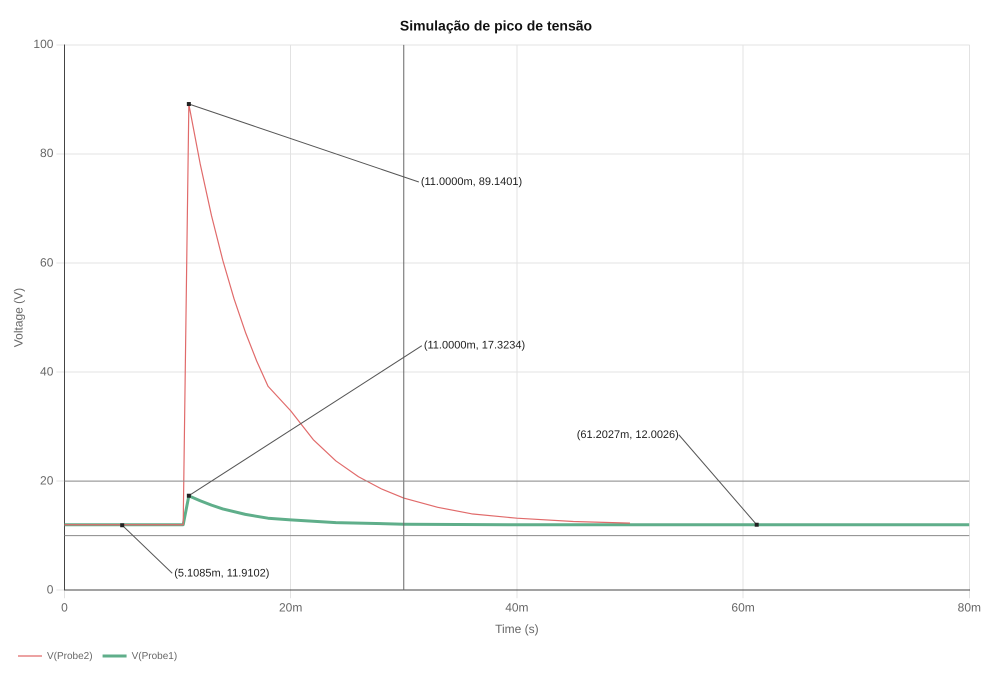 The height and width of the screenshot is (679, 992). Describe the element at coordinates (64, 607) in the screenshot. I see `x-tick-label: 0` at that location.